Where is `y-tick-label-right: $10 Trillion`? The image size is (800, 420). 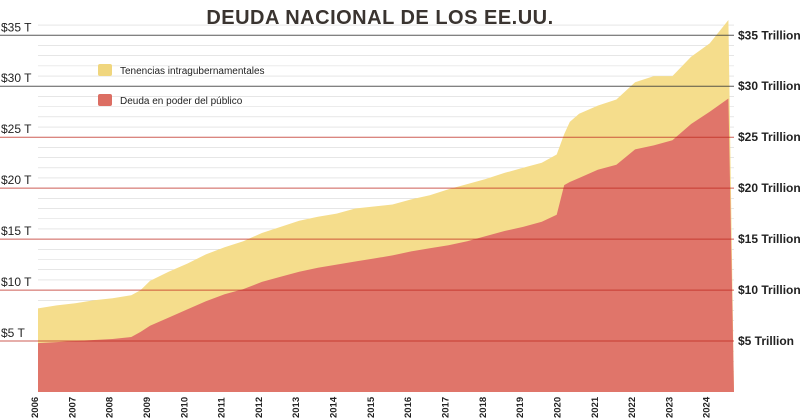
y-tick-label-right: $10 Trillion is located at coordinates (769, 290).